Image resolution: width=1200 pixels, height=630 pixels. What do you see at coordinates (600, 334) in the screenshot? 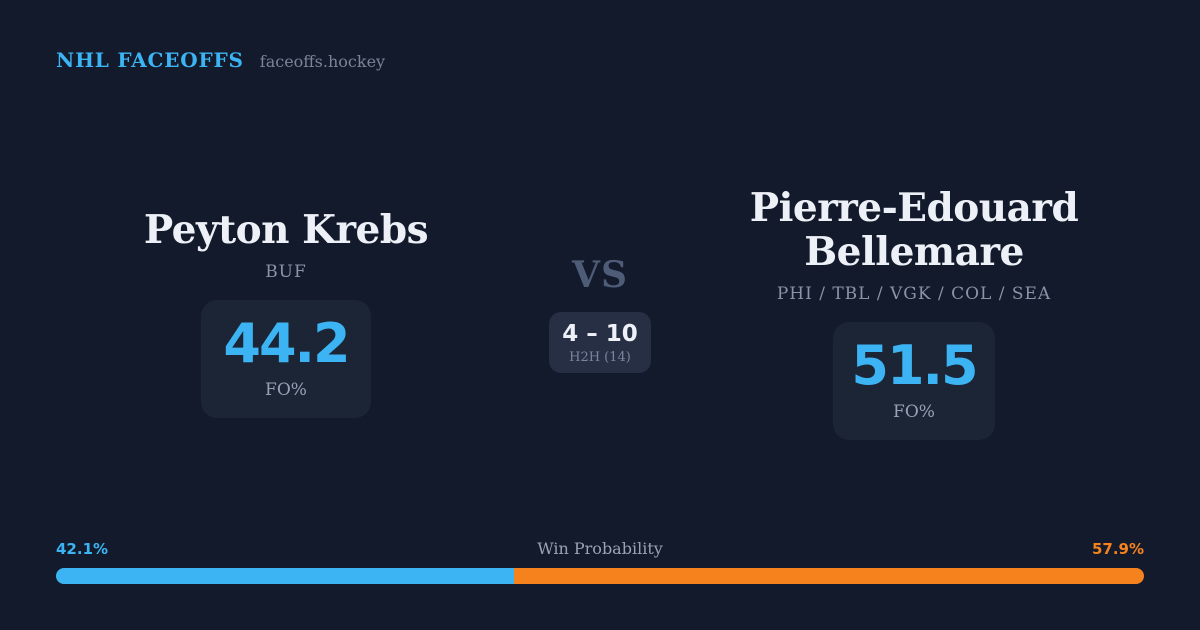
I see `head-to-head-score: 4 – 10` at bounding box center [600, 334].